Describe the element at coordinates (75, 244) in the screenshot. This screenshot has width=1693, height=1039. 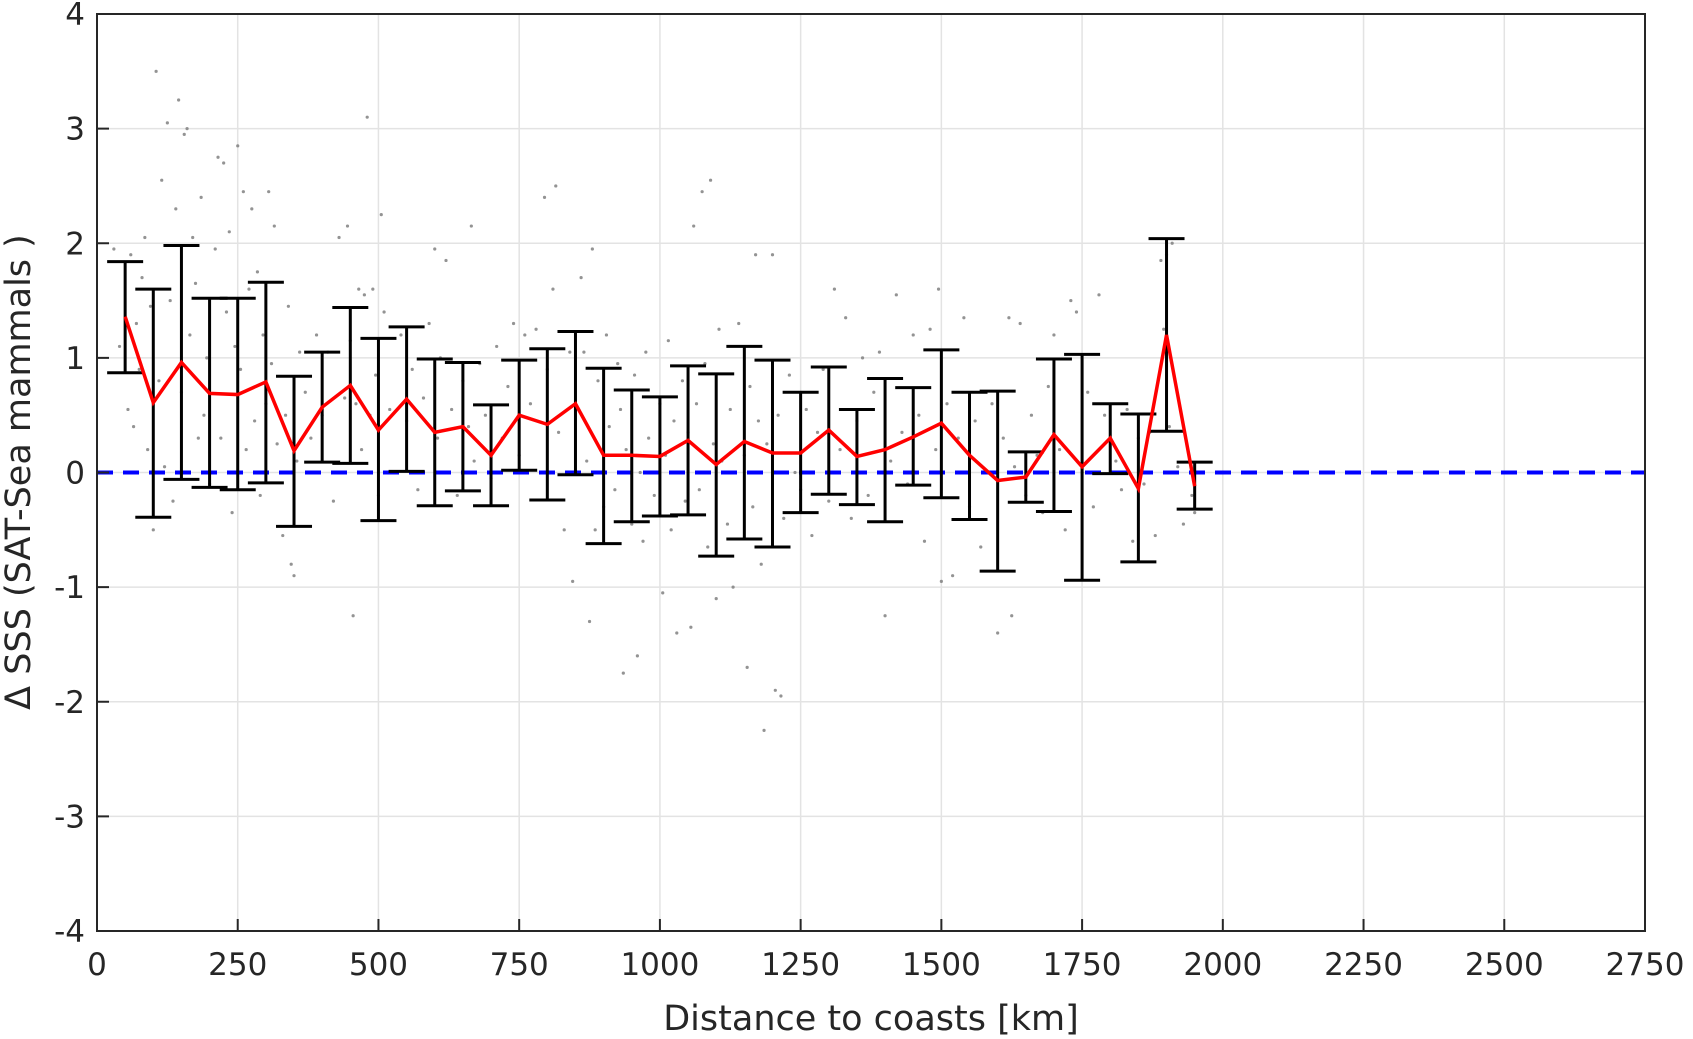
I see `y-tick-label: 2` at that location.